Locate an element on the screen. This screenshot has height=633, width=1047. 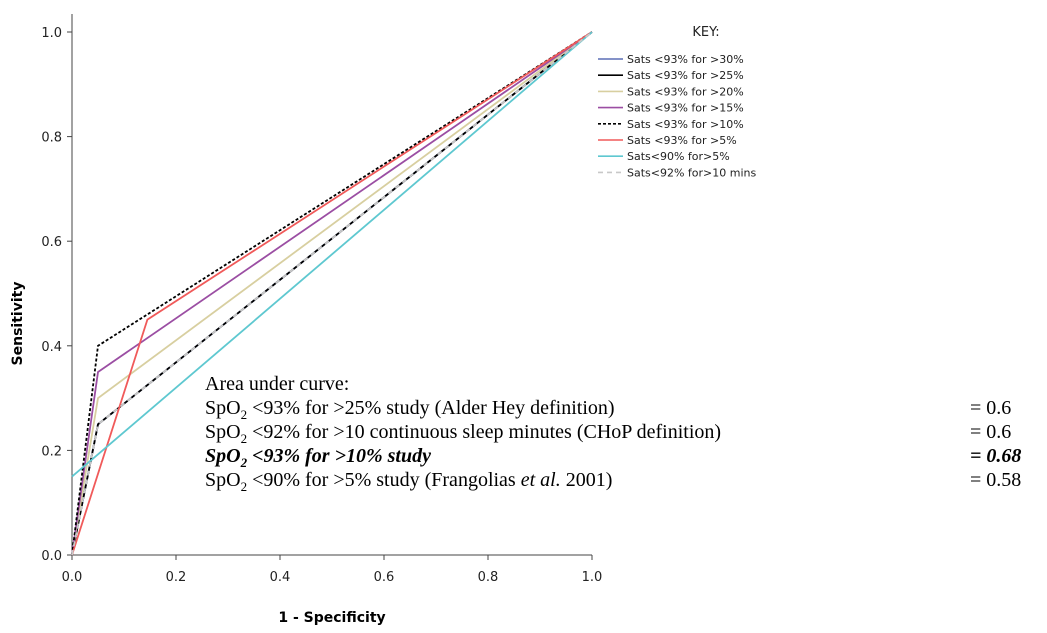
legend-label: Sats <93% for >20% is located at coordinates (685, 91).